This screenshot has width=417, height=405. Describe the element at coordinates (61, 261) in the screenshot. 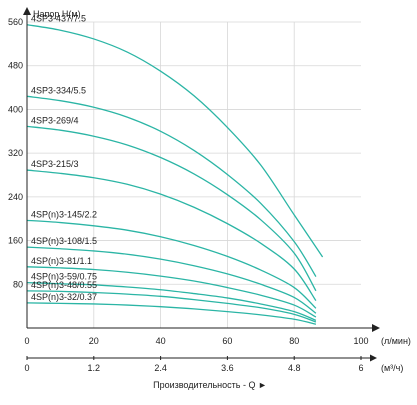

I see `series-label: 4SP(n)3-81/1.1` at that location.